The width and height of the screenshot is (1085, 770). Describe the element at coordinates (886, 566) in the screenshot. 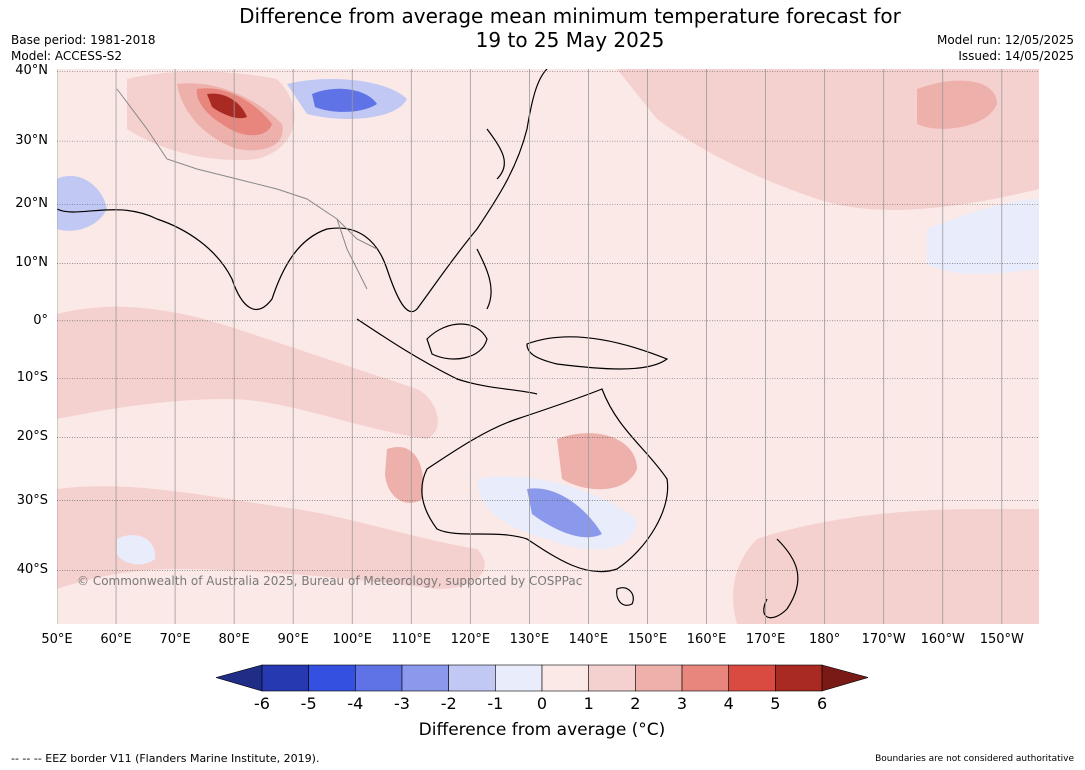

I see `anomaly-region-warm-tasman` at that location.